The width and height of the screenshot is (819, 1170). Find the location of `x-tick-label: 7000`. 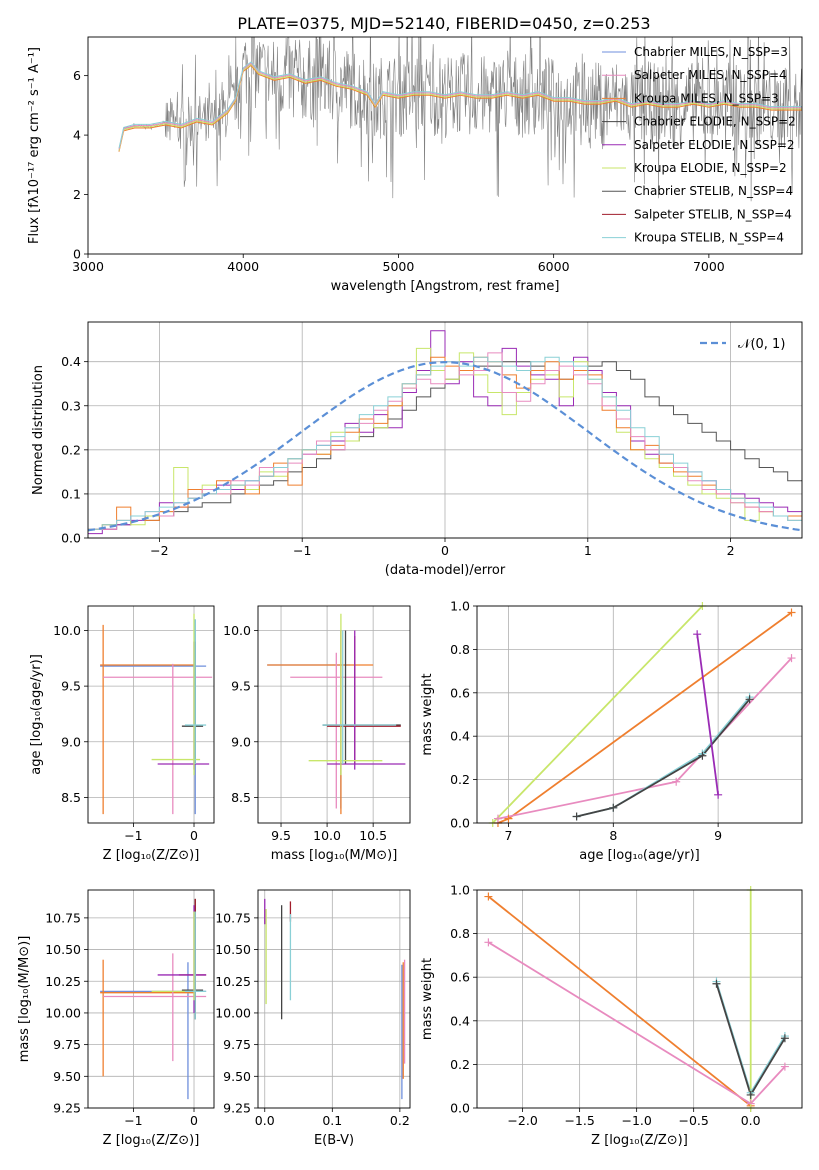

x-tick-label: 7000 is located at coordinates (709, 266).